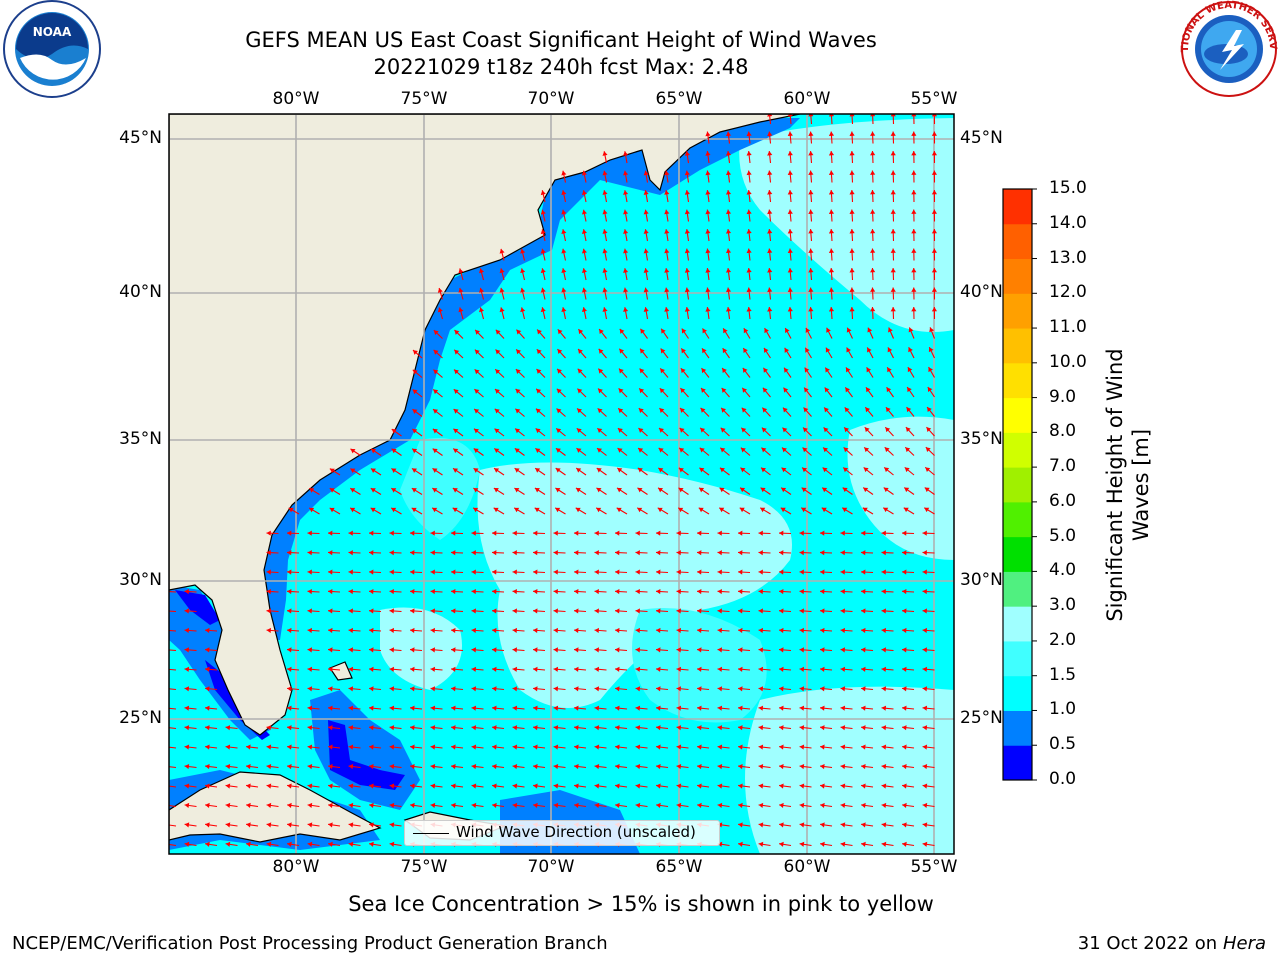 The height and width of the screenshot is (960, 1280). Describe the element at coordinates (1227, 50) in the screenshot. I see `nws-logo: NATIONAL WEATHER SERVICE` at that location.